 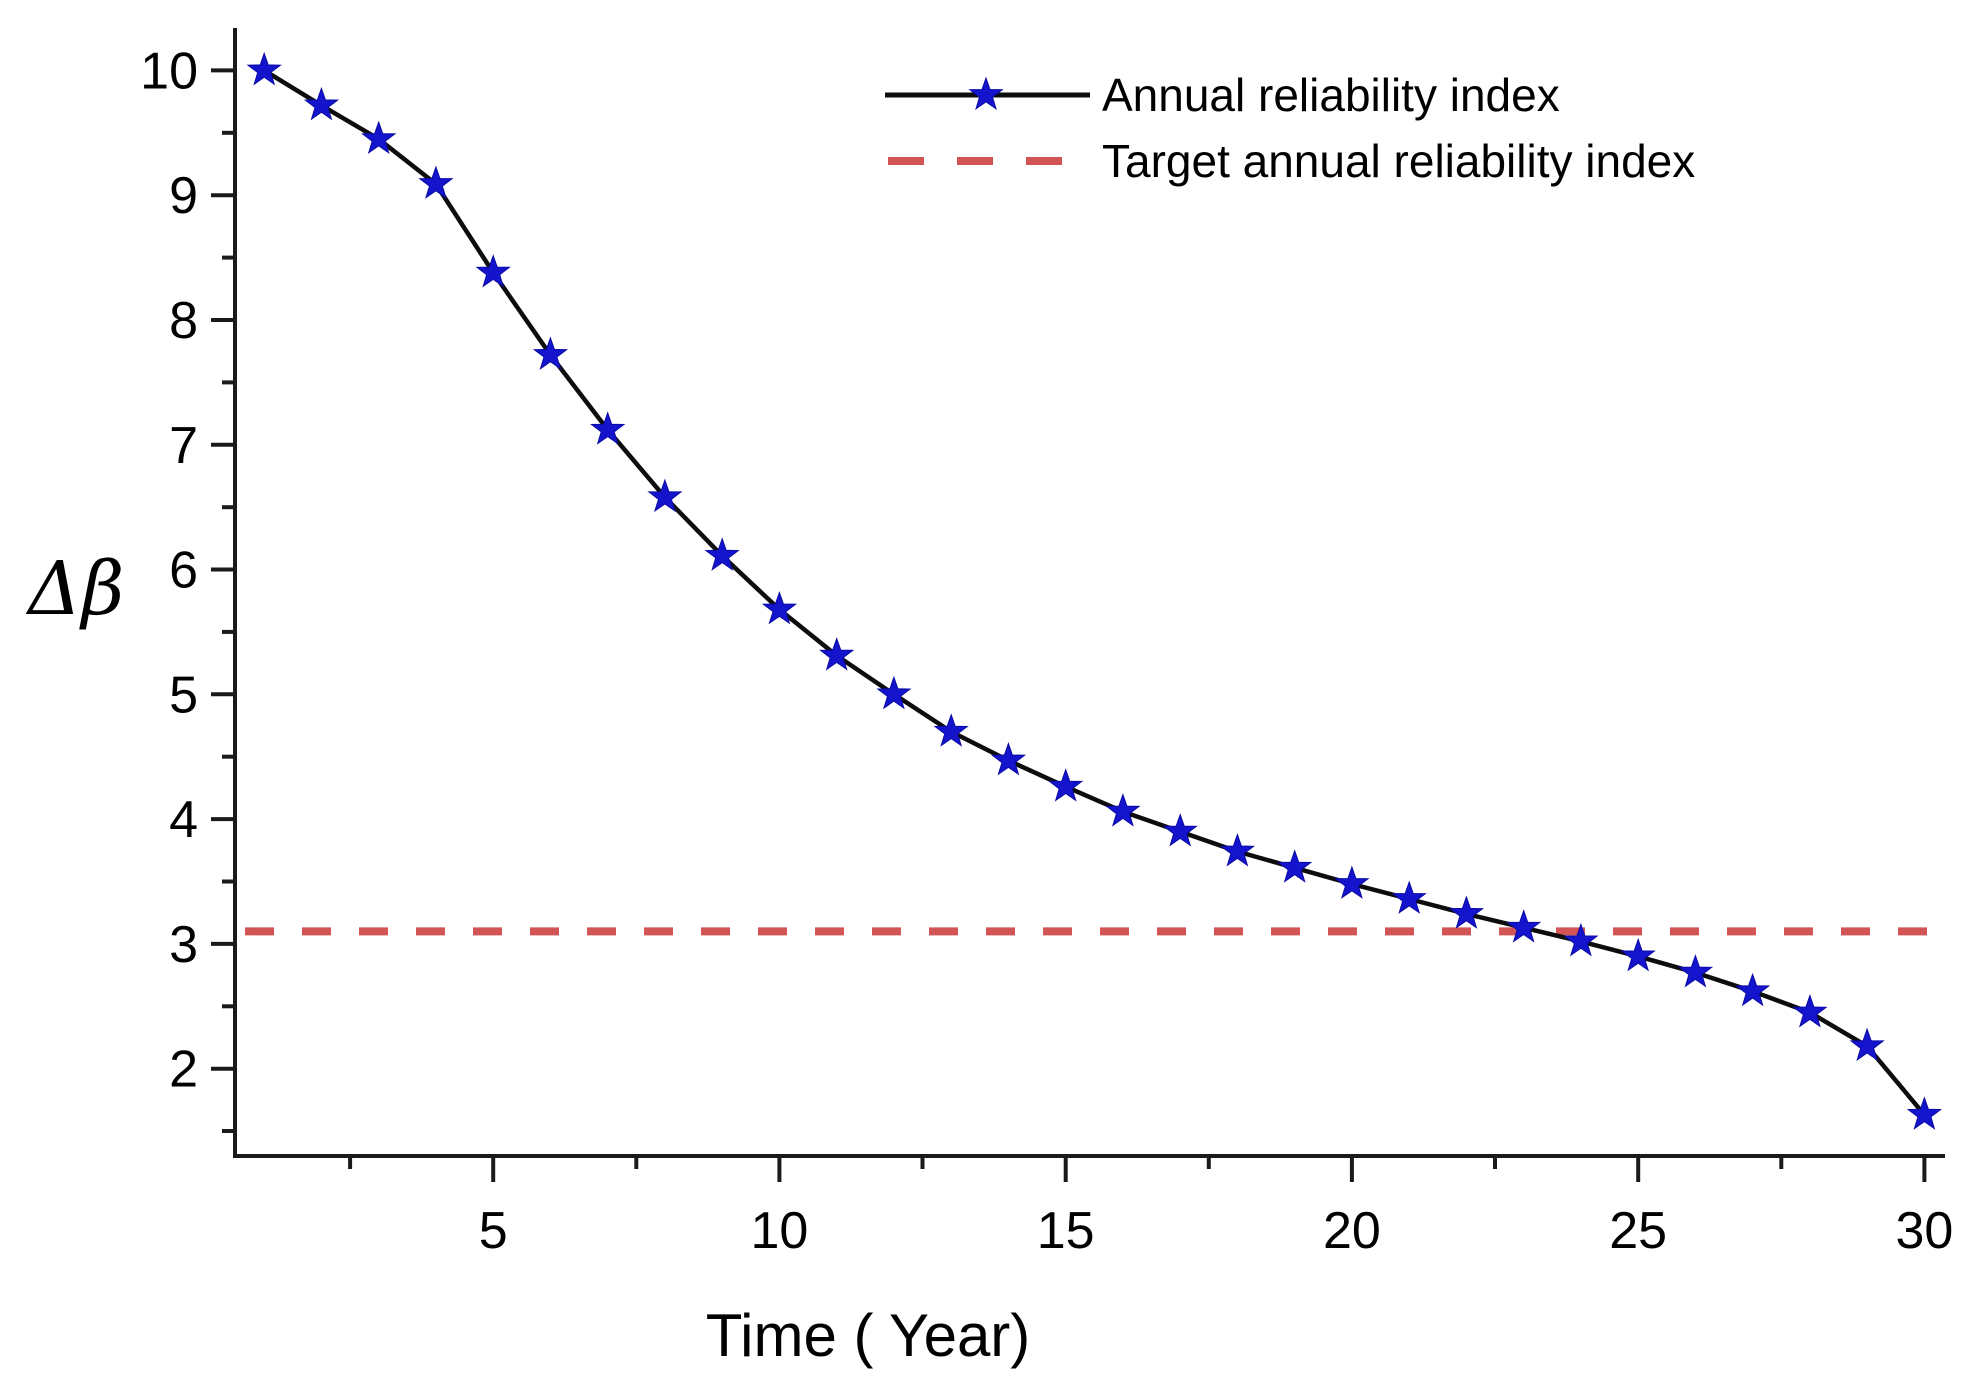 I want to click on x-tick-label: 10, so click(x=779, y=1231).